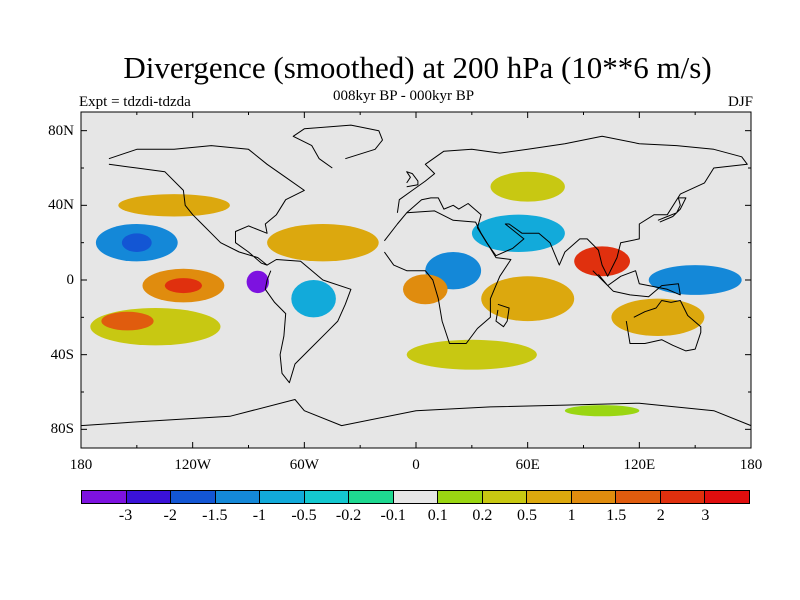  I want to click on region-south-america-negative, so click(313, 299).